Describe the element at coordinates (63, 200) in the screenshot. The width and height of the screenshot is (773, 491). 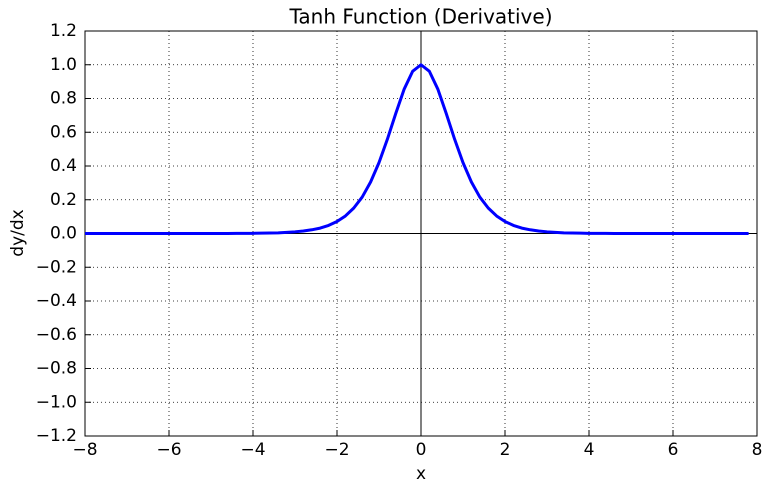
I see `y-tick-label: 0.2` at that location.